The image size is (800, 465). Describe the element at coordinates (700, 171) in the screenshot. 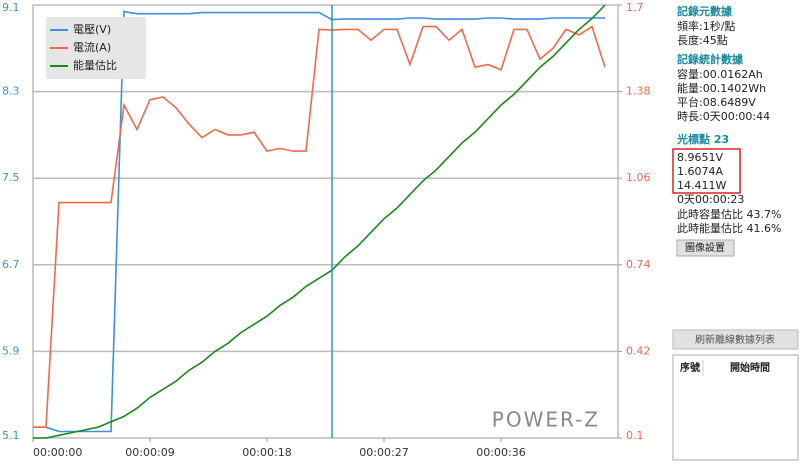

I see `cursor-value: 1.6074A` at that location.